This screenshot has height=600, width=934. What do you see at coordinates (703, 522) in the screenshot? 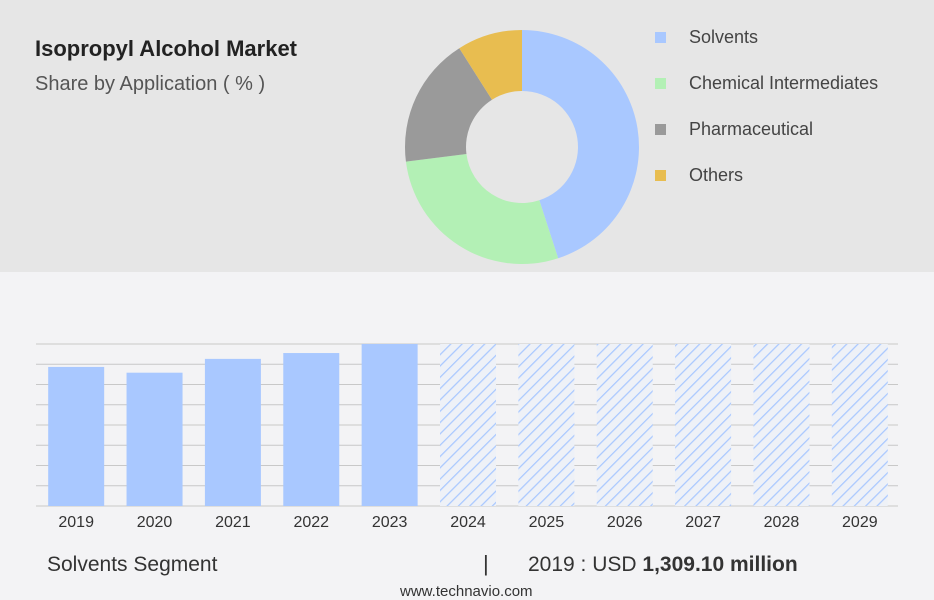
I see `x-tick-label: 2027` at bounding box center [703, 522].